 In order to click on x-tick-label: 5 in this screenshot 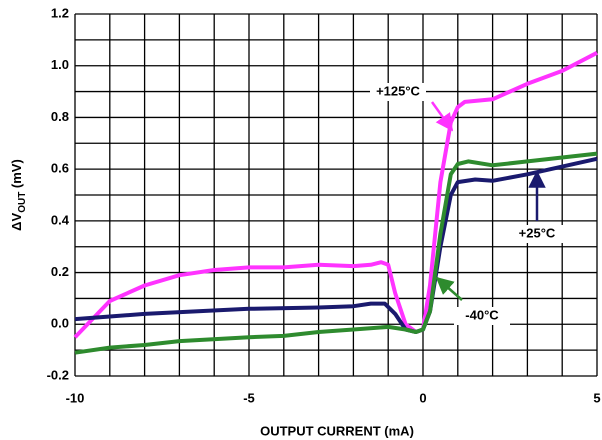, I will do `click(596, 397)`.